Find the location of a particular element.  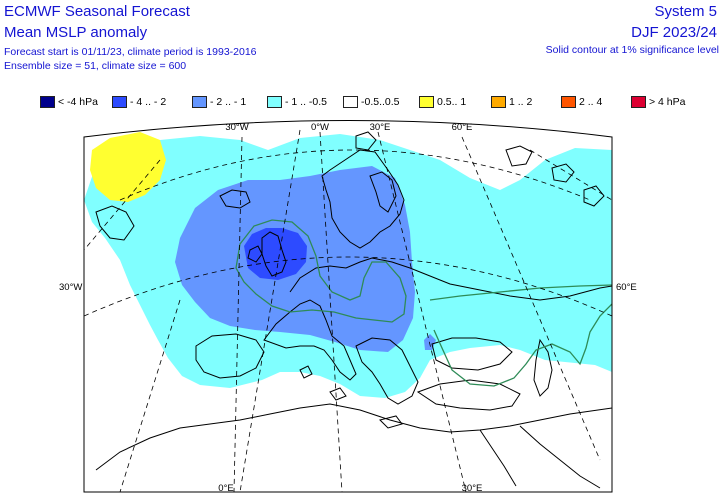

system-label: System 5 is located at coordinates (685, 11).